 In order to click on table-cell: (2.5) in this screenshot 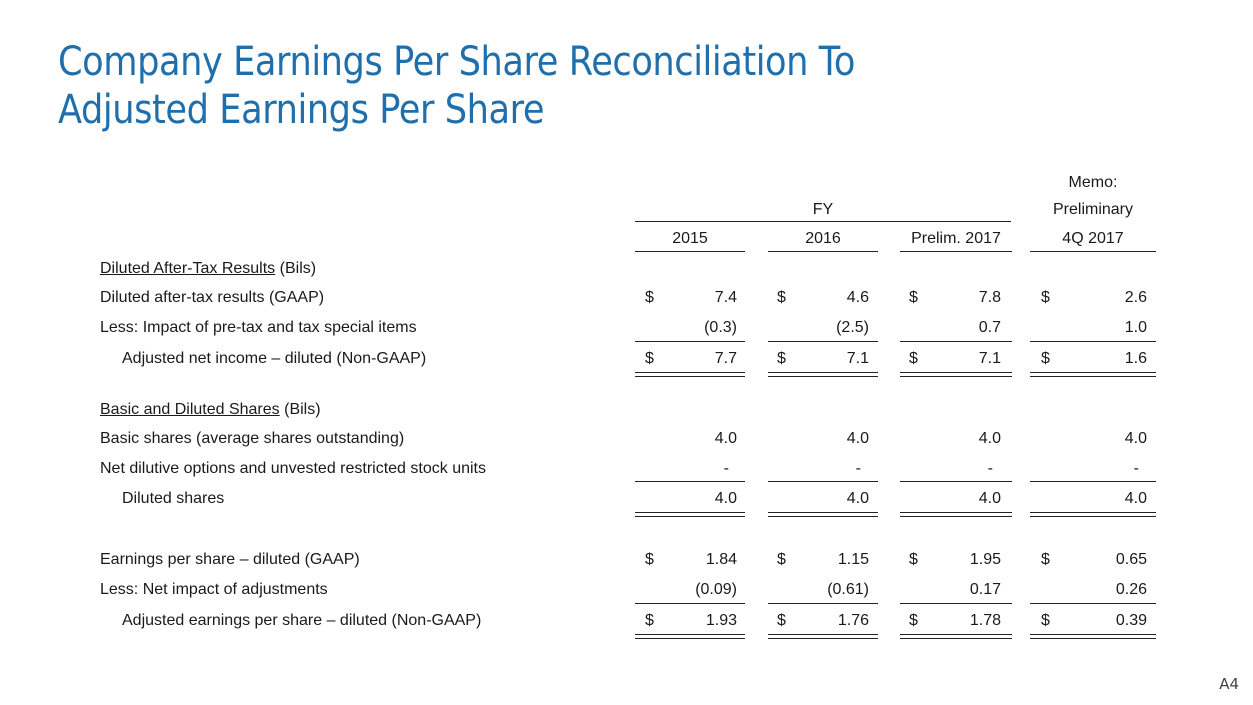, I will do `click(852, 327)`.